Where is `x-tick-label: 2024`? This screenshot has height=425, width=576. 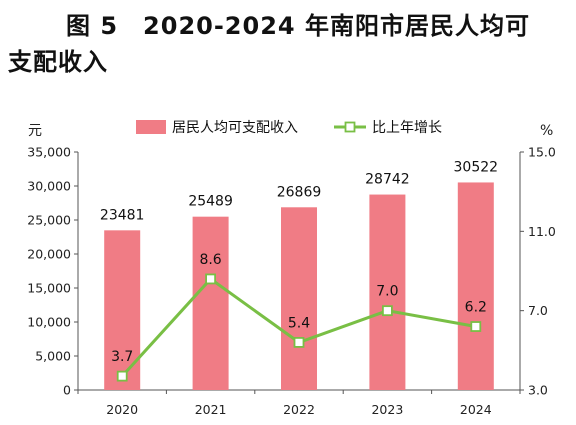
x-tick-label: 2024 is located at coordinates (476, 409).